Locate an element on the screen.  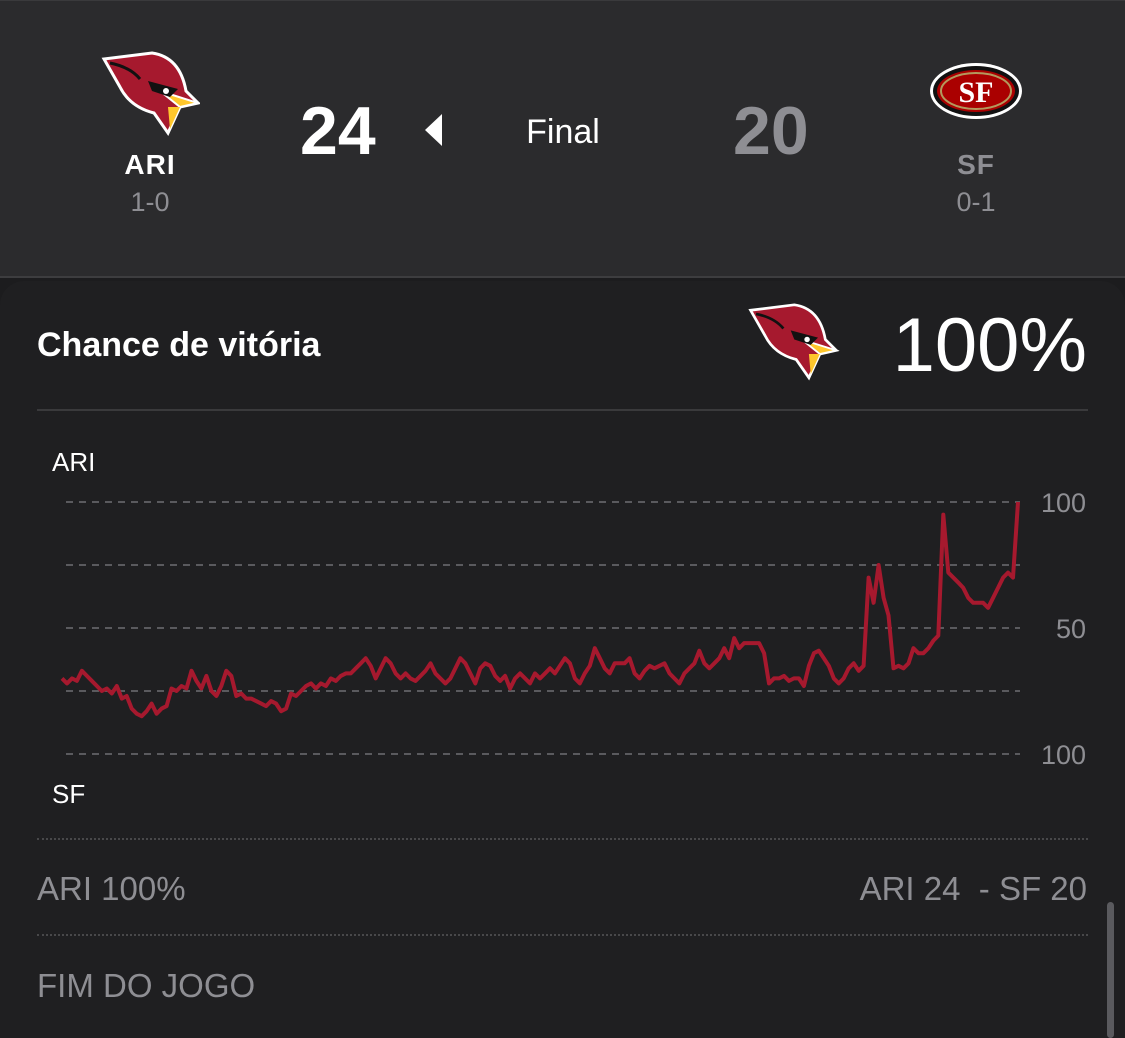
away-team-abbr: ARI is located at coordinates (150, 164).